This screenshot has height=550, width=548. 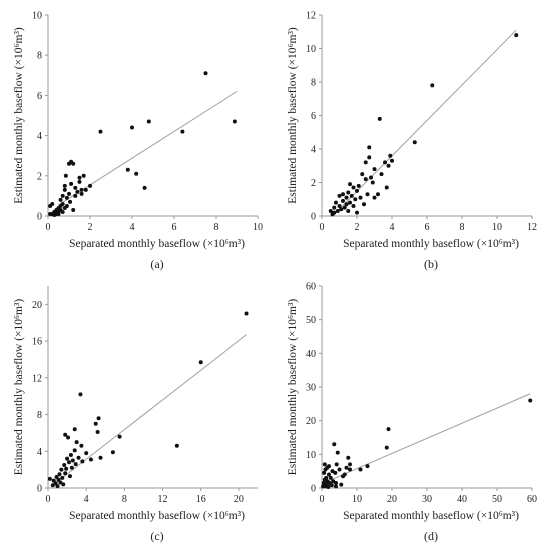 What do you see at coordinates (39, 96) in the screenshot?
I see `y-tick-label: 6` at bounding box center [39, 96].